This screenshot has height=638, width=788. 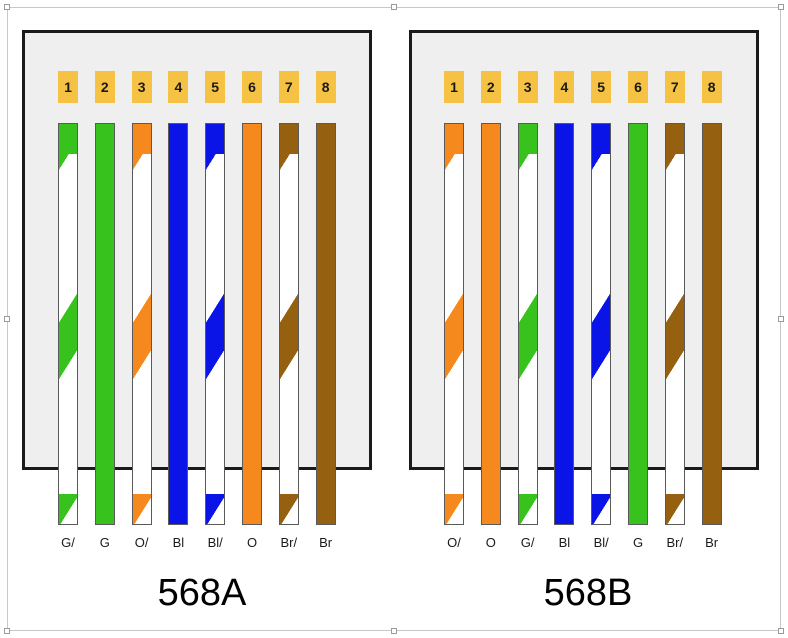 What do you see at coordinates (202, 593) in the screenshot?
I see `standard-title: 568A` at bounding box center [202, 593].